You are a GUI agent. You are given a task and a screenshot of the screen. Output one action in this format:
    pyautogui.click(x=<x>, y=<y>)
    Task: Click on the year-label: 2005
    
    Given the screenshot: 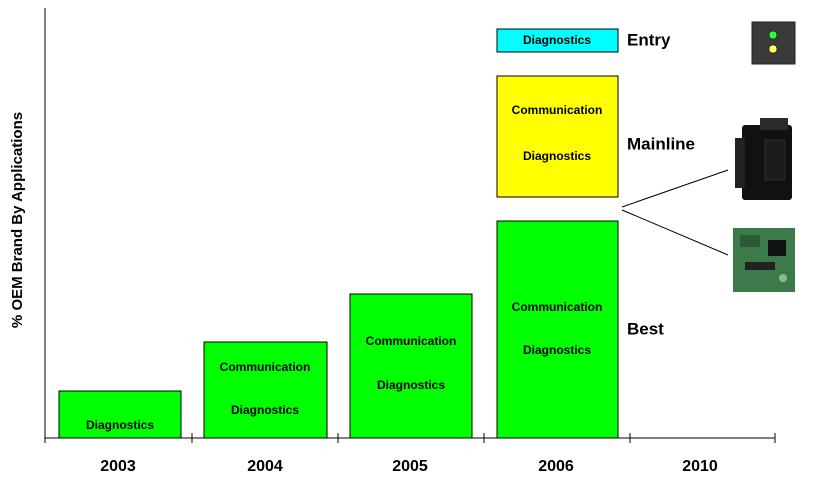 What is the action you would take?
    pyautogui.click(x=410, y=466)
    